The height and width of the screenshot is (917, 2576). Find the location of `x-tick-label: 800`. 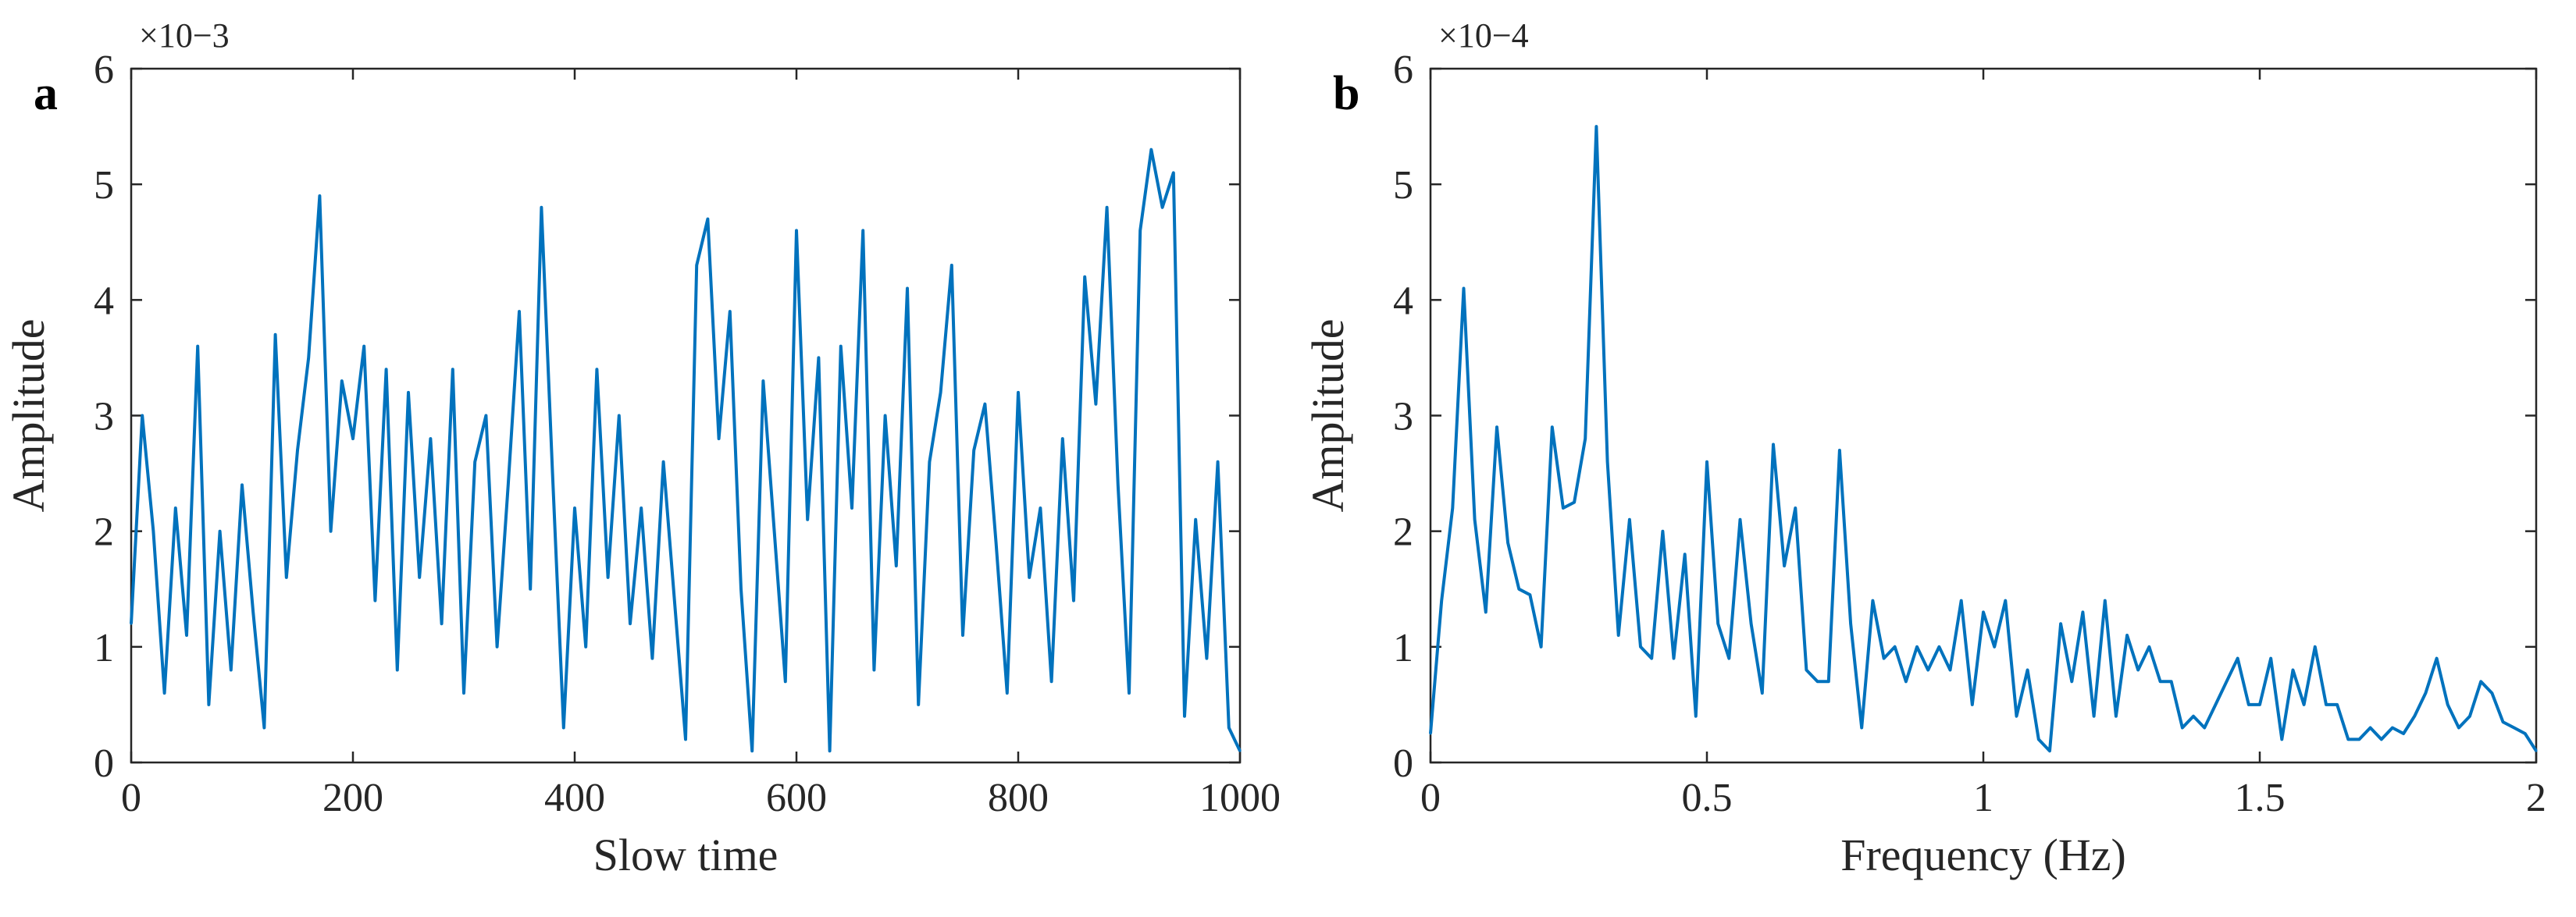

x-tick-label: 800 is located at coordinates (1019, 798).